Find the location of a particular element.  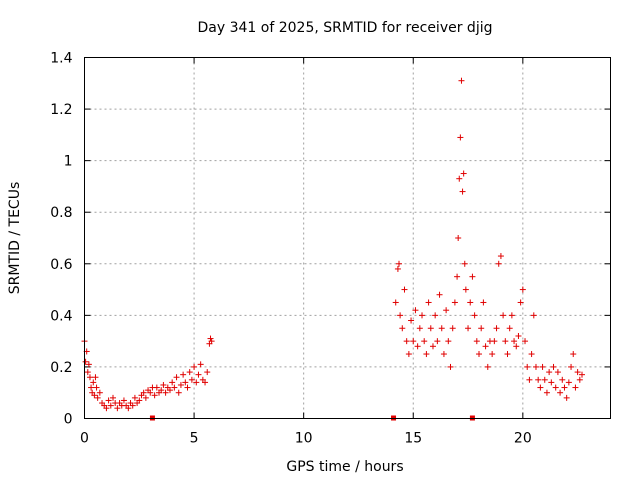

y-tick-label: 0.4 is located at coordinates (61, 316).